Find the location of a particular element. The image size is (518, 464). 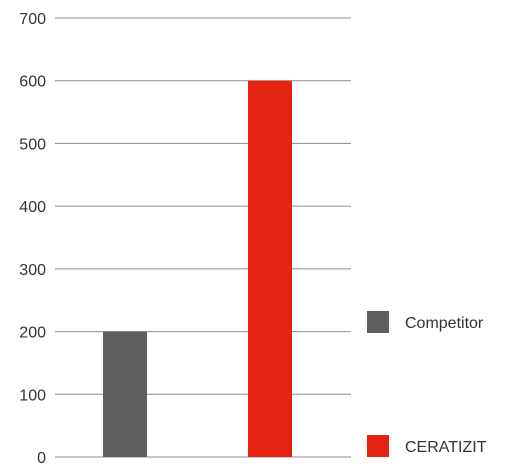

y-tick-label: 0 is located at coordinates (41, 457).